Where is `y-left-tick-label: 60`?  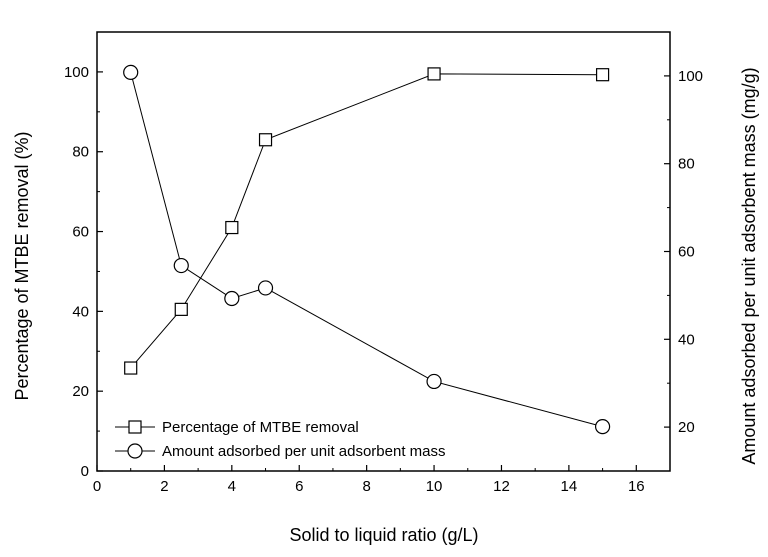 y-left-tick-label: 60 is located at coordinates (80, 232).